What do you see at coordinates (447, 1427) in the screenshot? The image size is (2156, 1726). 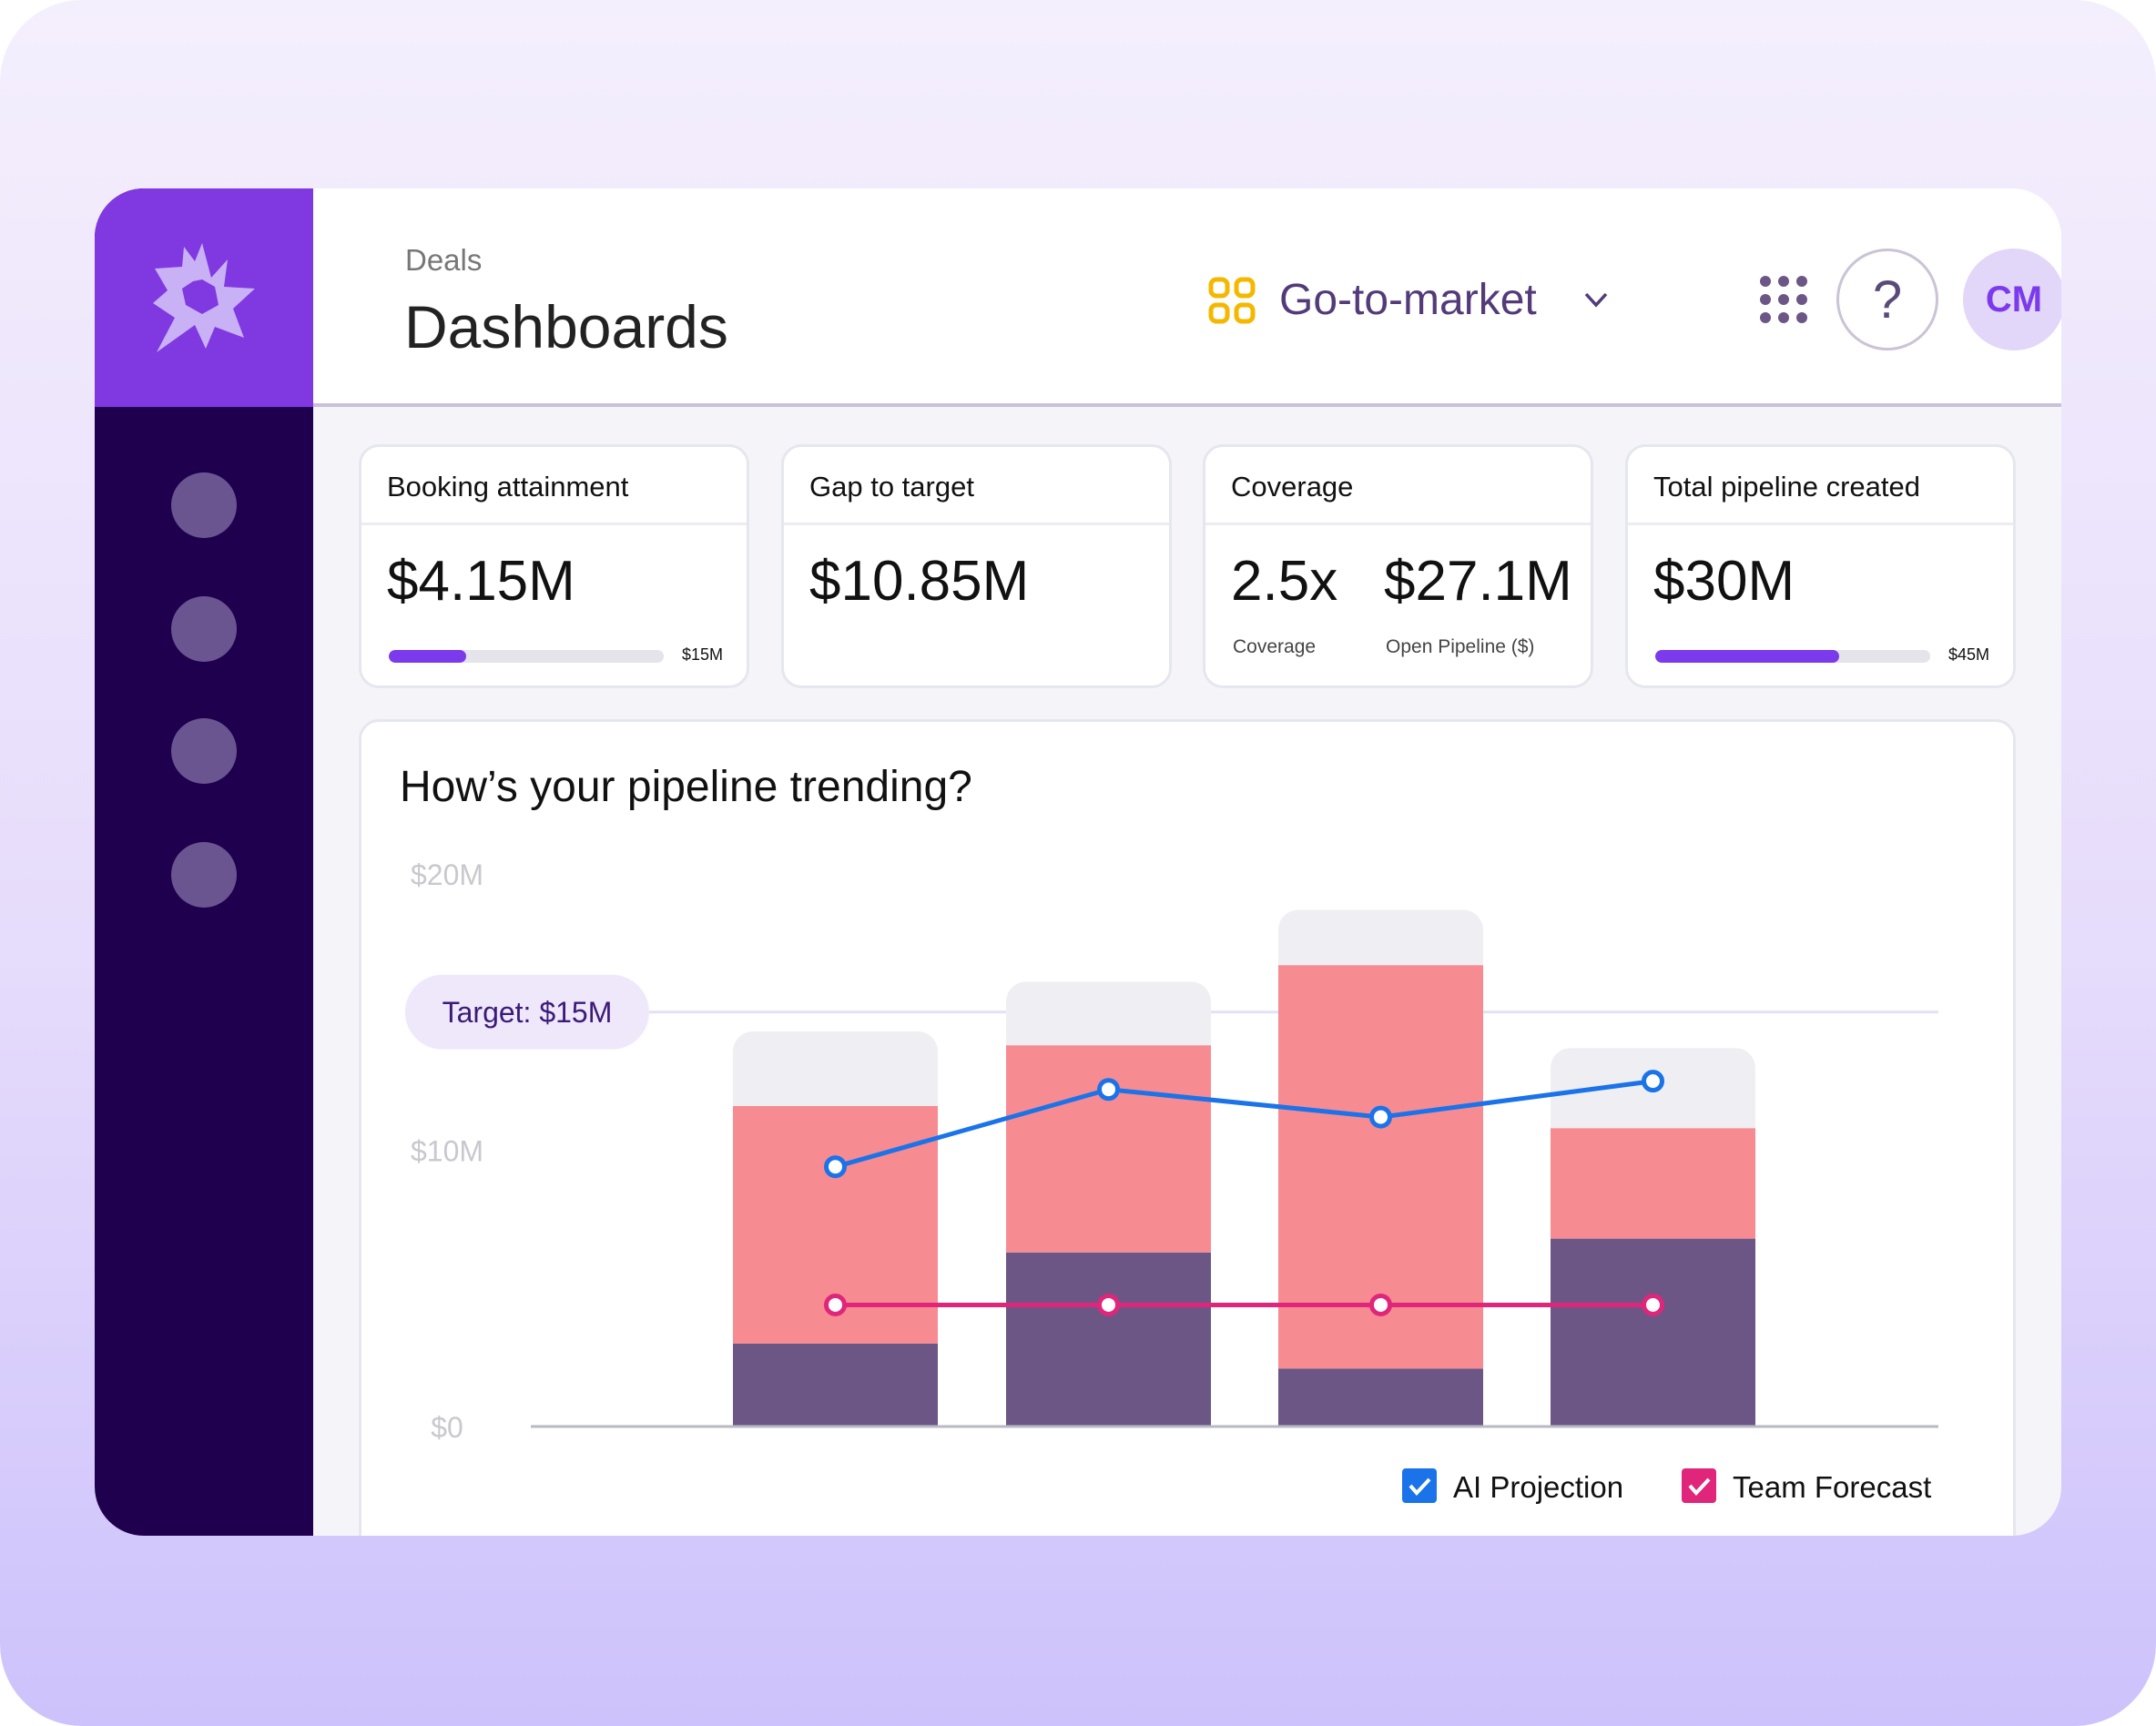 I see `y-tick-label: $0` at bounding box center [447, 1427].